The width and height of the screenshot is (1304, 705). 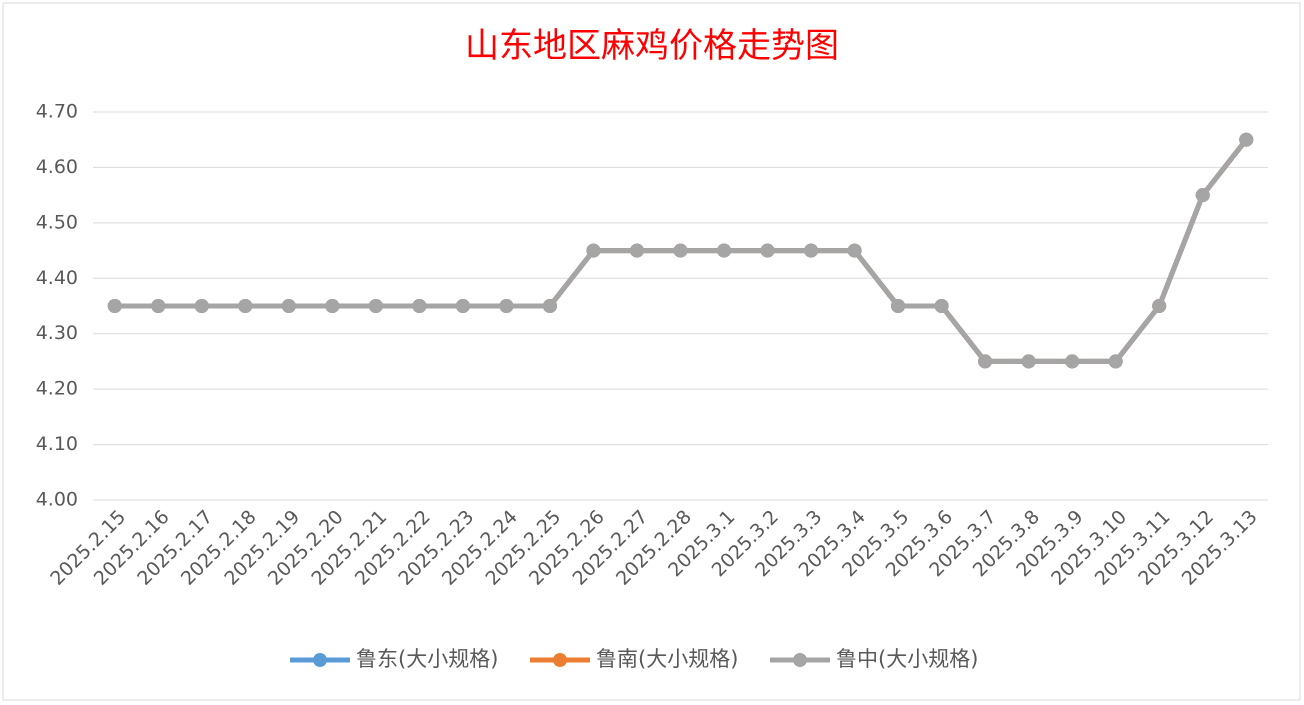 What do you see at coordinates (57, 278) in the screenshot?
I see `y-tick-label: 4.40` at bounding box center [57, 278].